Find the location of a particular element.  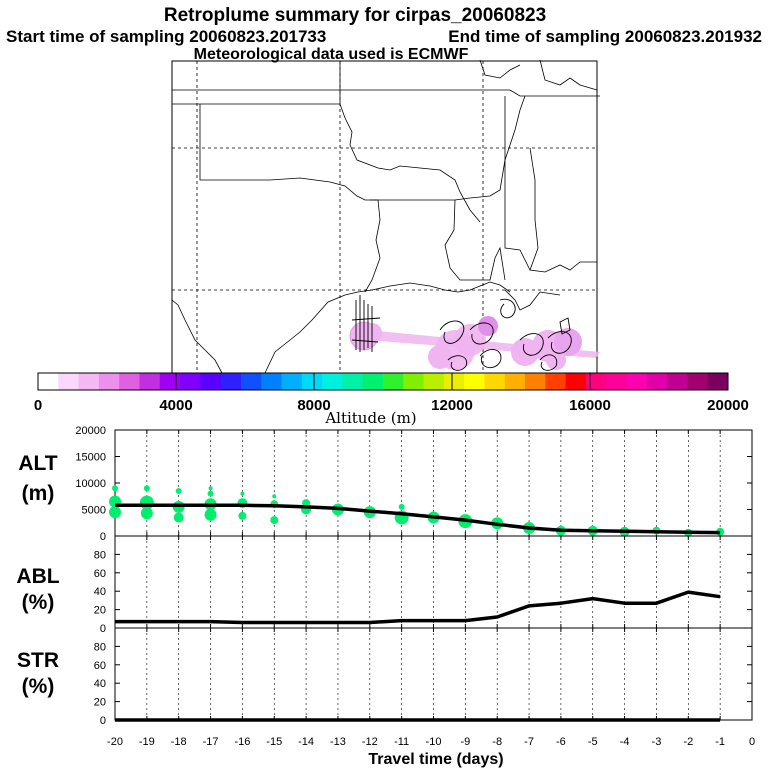

x-tick-label: -19 is located at coordinates (147, 742).